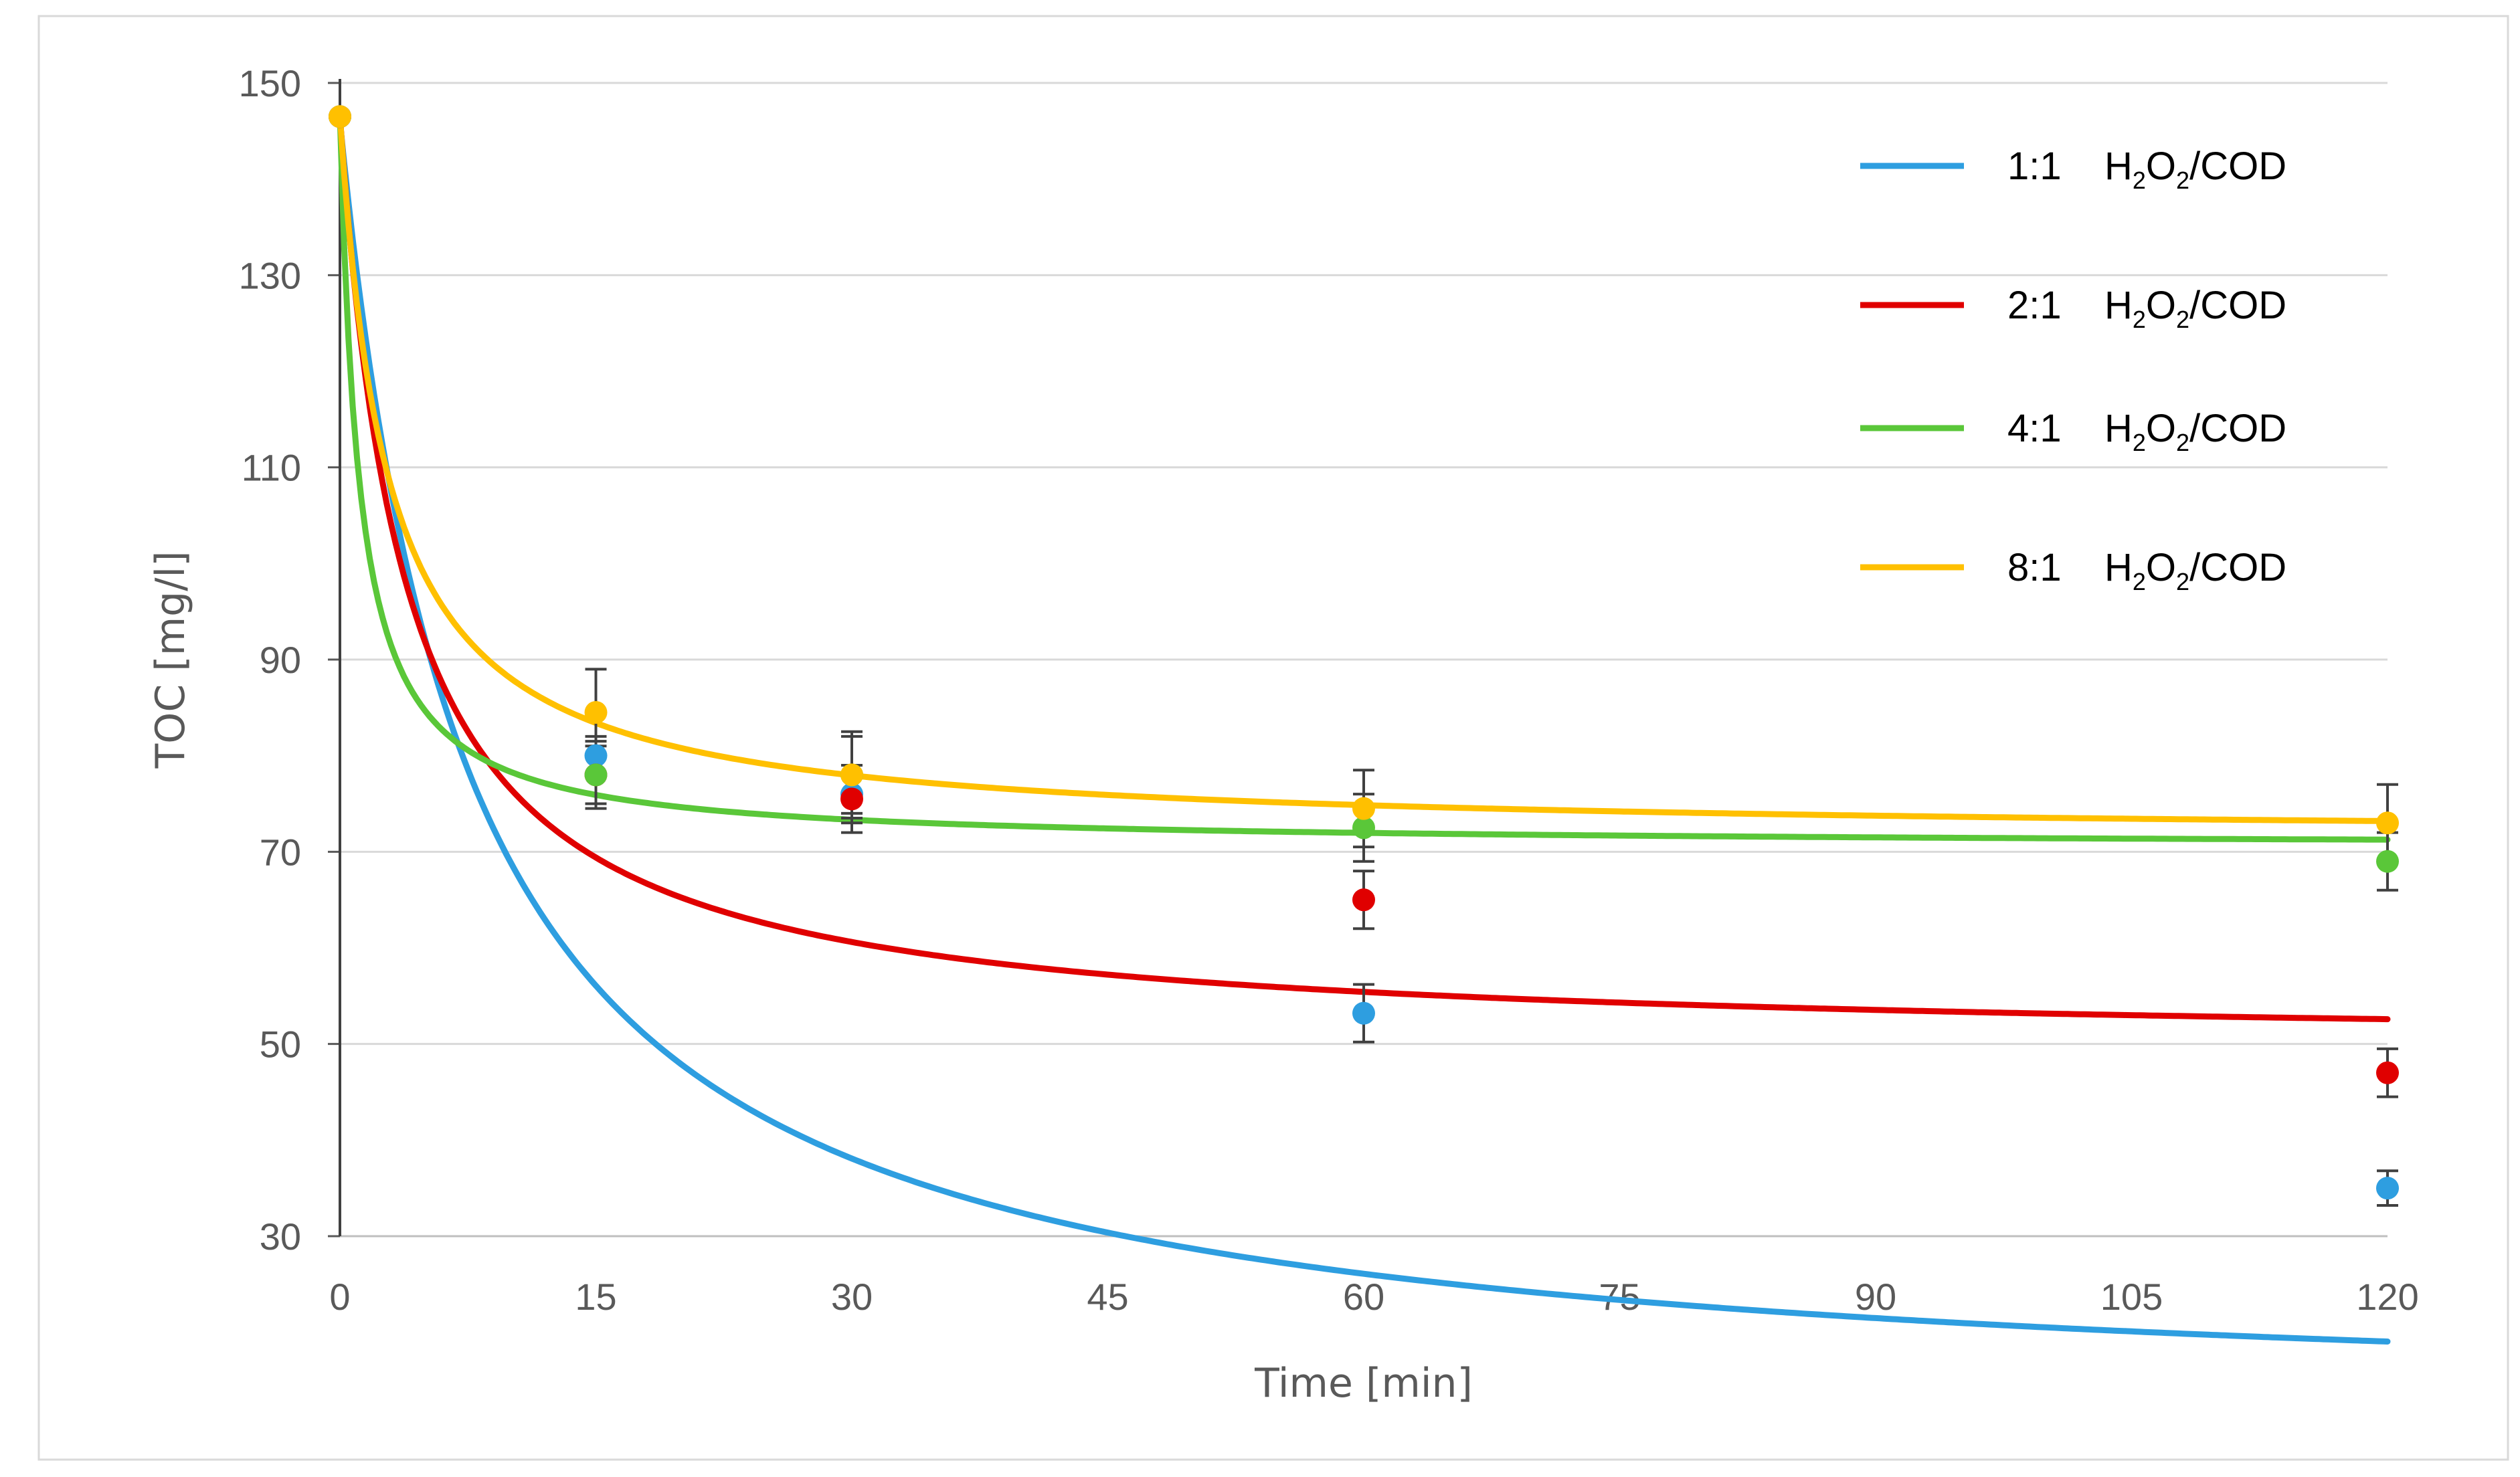 The image size is (2520, 1477). What do you see at coordinates (2034, 428) in the screenshot?
I see `legend-label-3: 4:1` at bounding box center [2034, 428].